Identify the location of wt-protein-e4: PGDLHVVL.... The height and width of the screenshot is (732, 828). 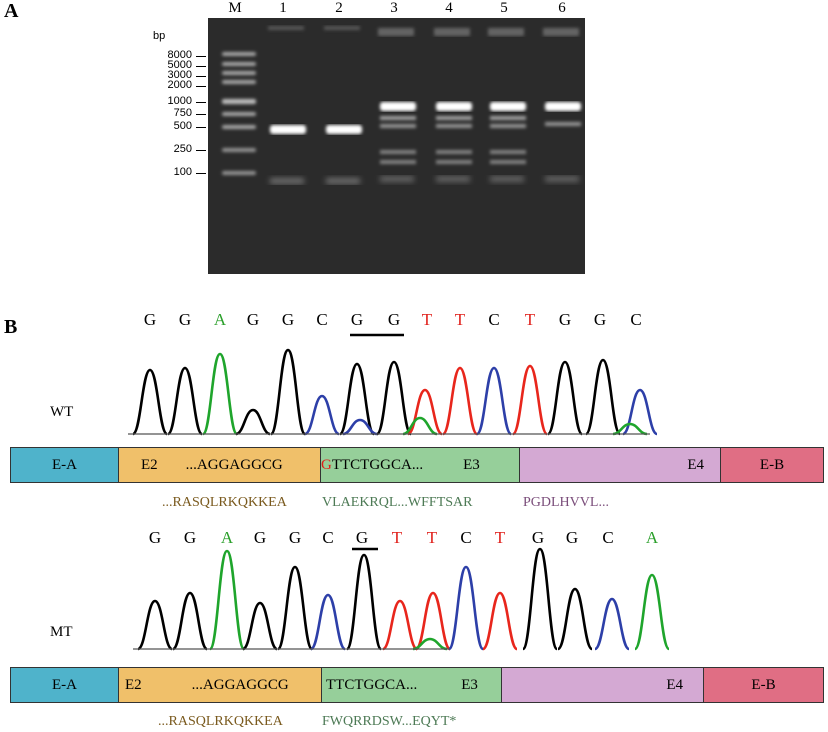
(566, 502).